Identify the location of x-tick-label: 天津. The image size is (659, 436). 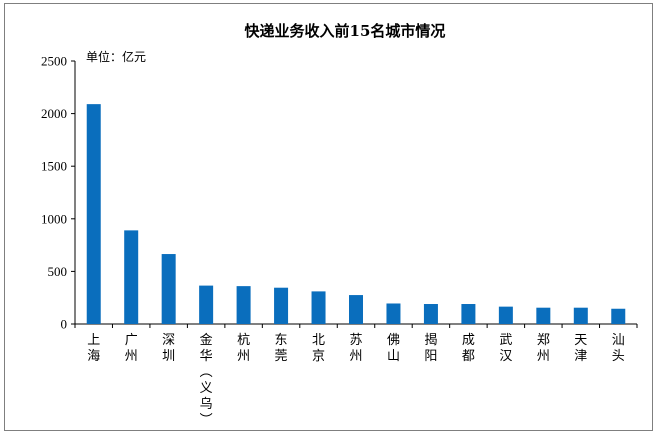
(580, 348).